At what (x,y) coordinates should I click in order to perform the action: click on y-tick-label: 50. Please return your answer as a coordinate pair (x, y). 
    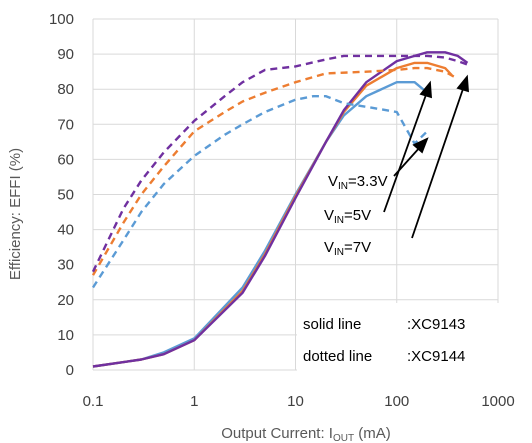
    Looking at the image, I should click on (65, 195).